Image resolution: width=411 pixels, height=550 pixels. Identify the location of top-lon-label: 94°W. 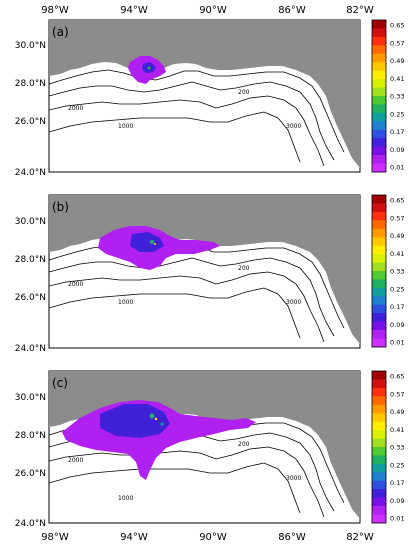
(134, 10).